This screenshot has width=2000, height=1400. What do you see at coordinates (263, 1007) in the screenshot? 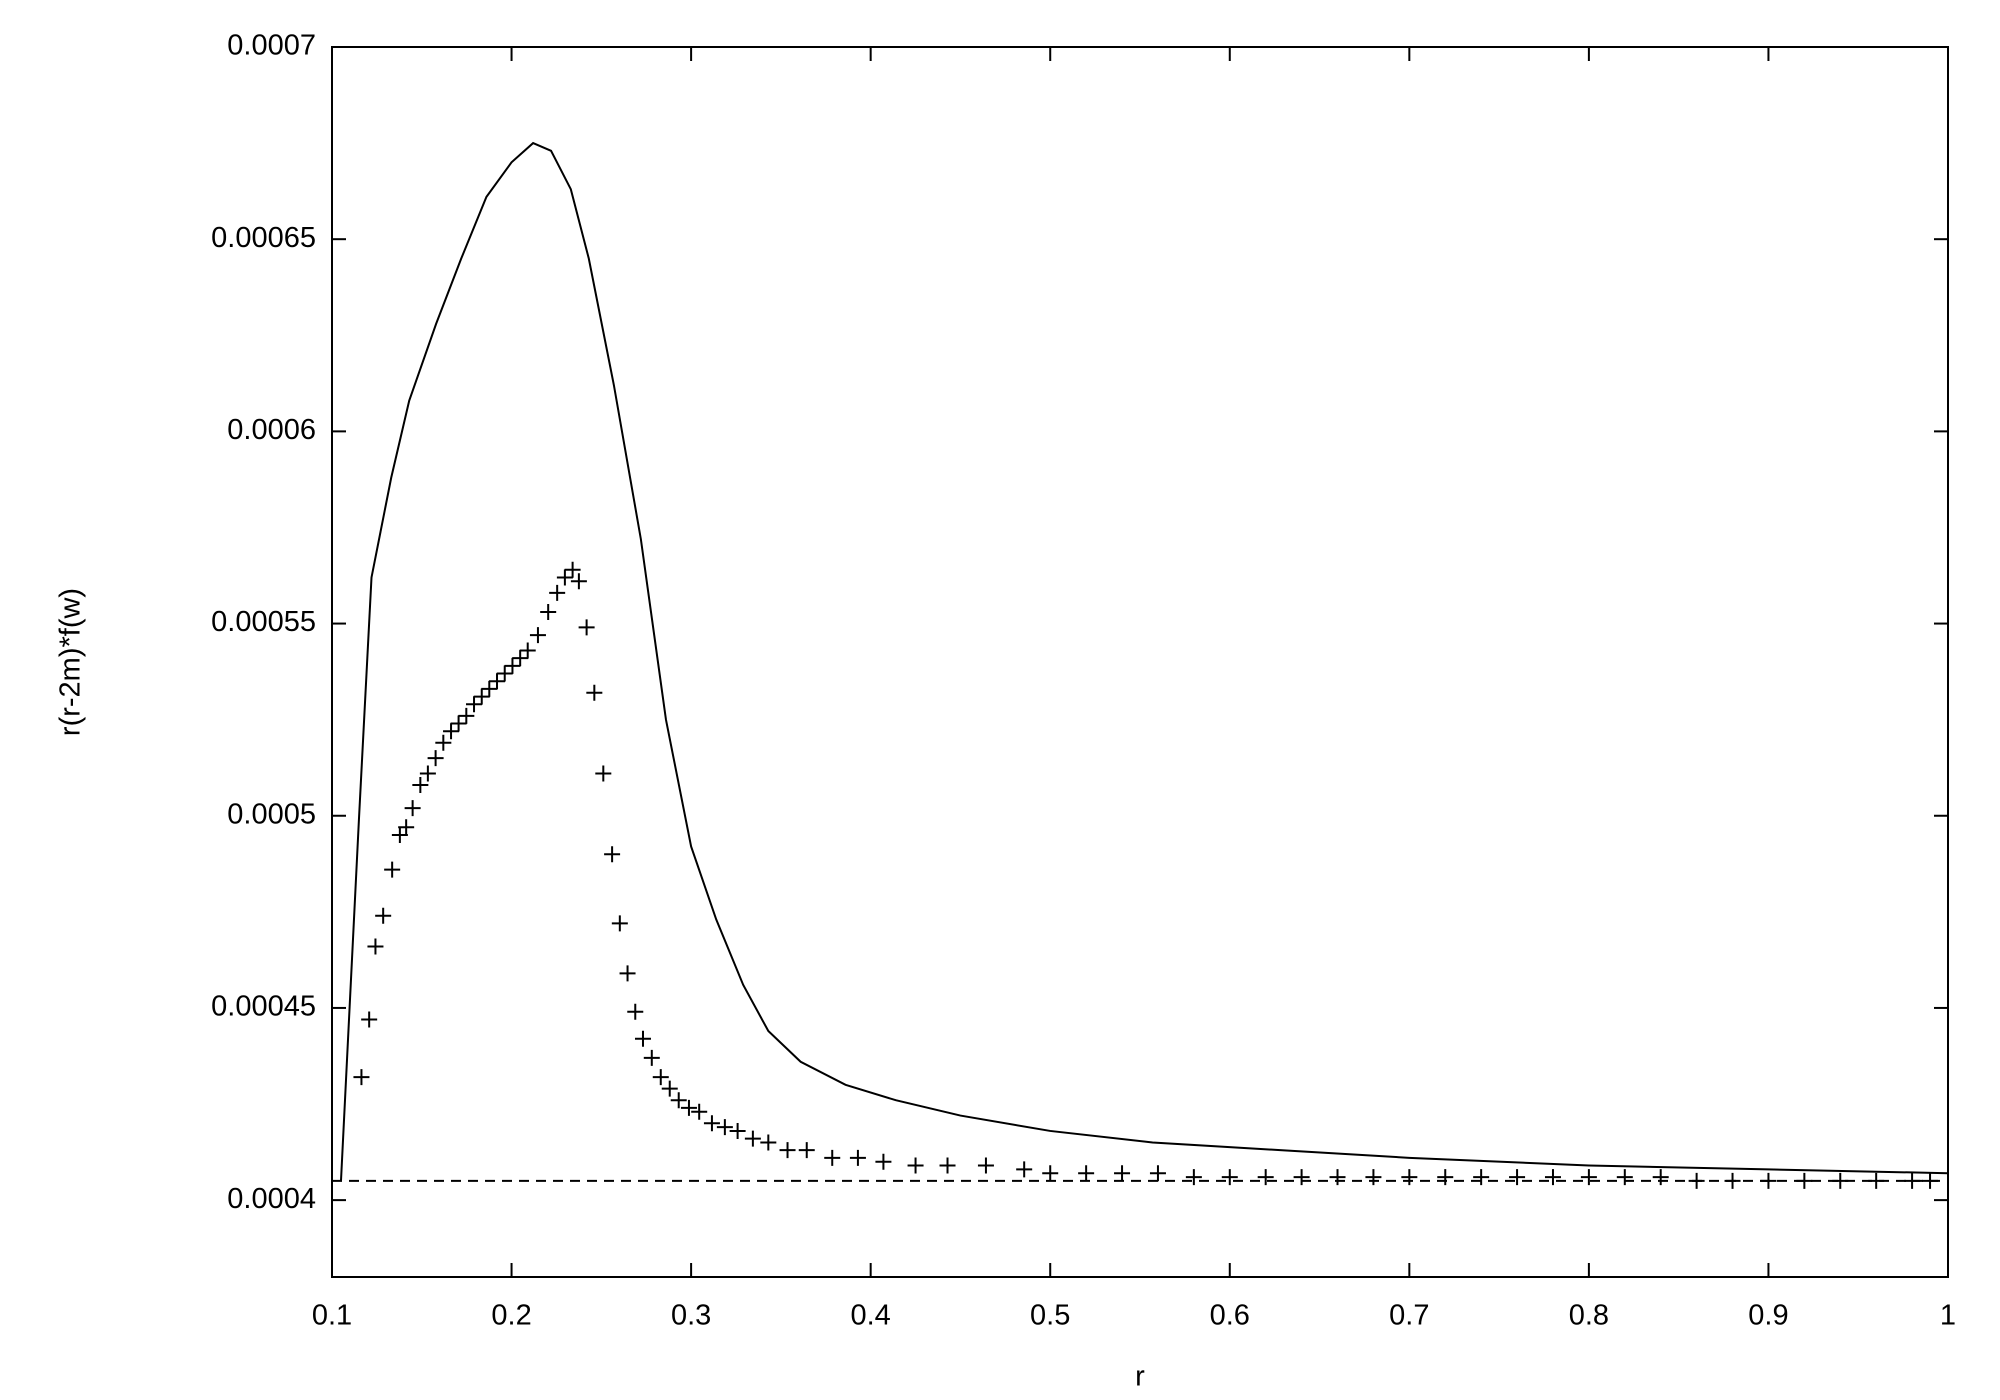
I see `y-tick-label: 0.00045` at bounding box center [263, 1007].